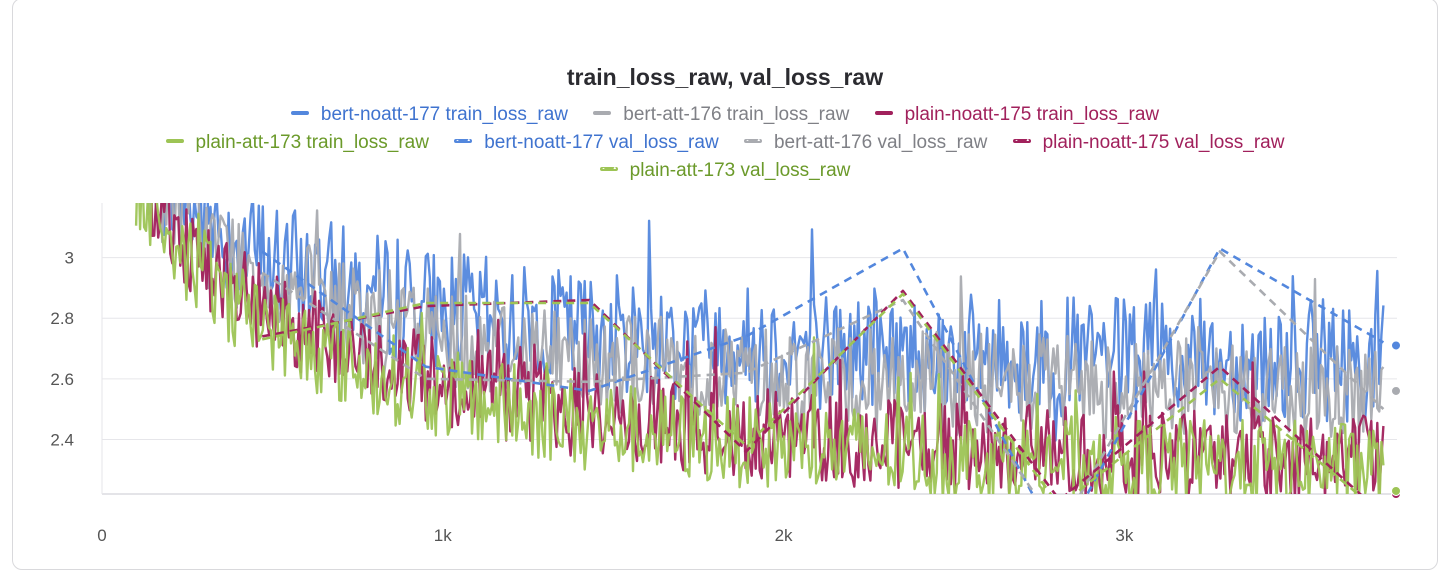 Image resolution: width=1450 pixels, height=584 pixels. I want to click on legend-label: bert-noatt-177 train_loss_raw, so click(444, 114).